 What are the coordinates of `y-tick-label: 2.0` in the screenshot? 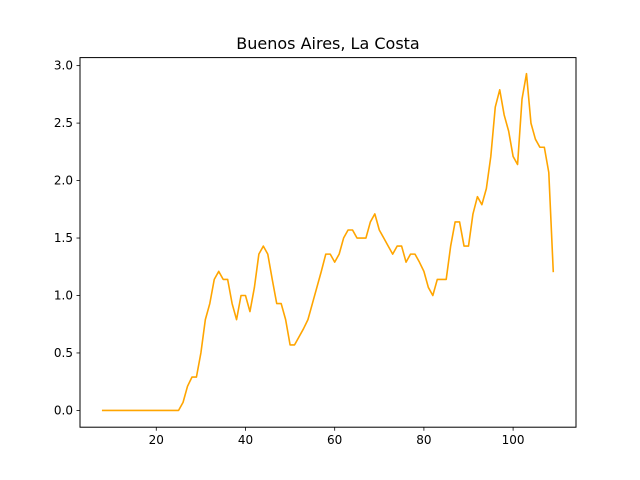 It's located at (63, 181).